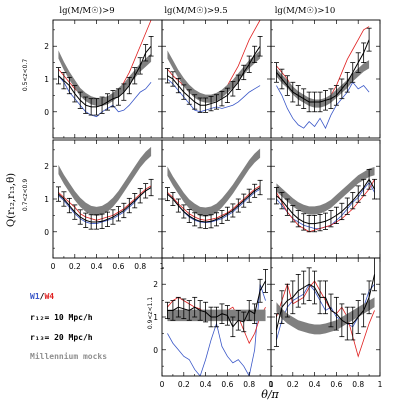  I want to click on svg-text: W1/W4, so click(42, 296).